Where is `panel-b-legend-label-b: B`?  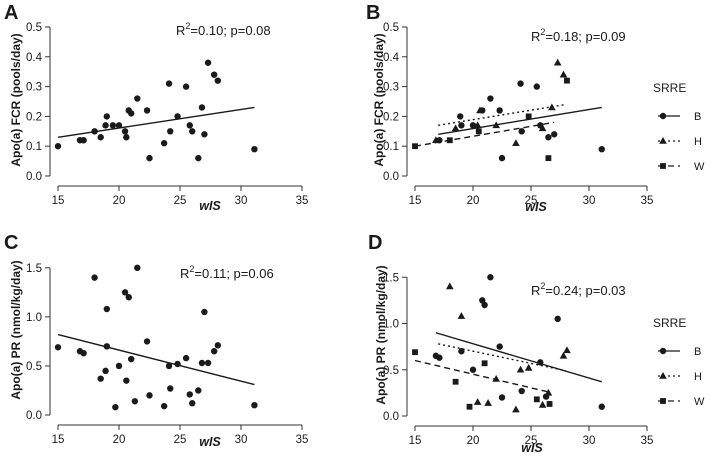 panel-b-legend-label-b: B is located at coordinates (697, 117).